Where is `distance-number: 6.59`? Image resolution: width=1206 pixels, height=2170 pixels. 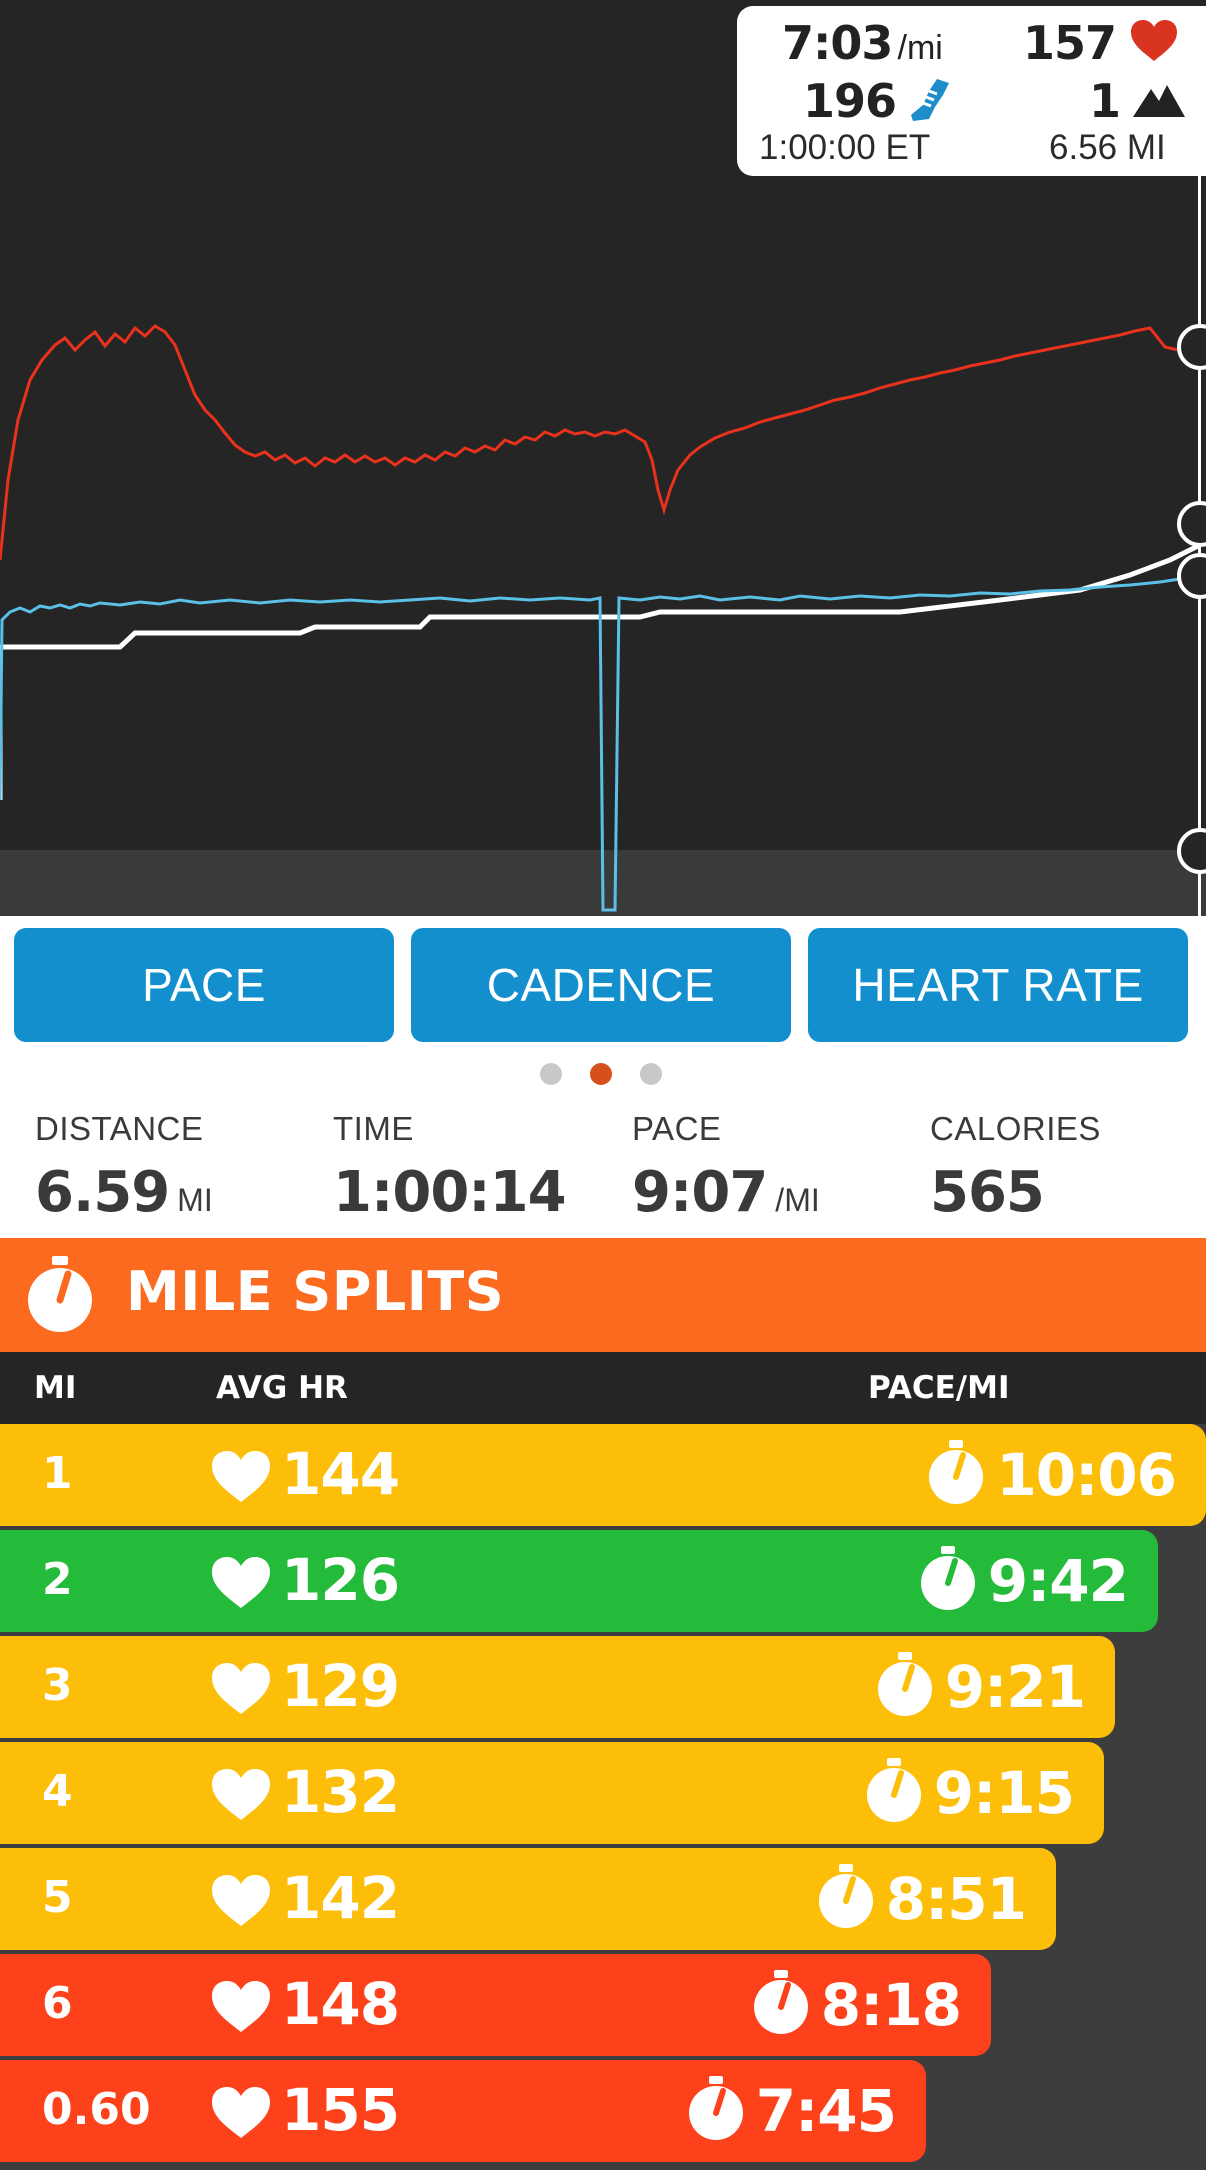
distance-number: 6.59 is located at coordinates (102, 1192).